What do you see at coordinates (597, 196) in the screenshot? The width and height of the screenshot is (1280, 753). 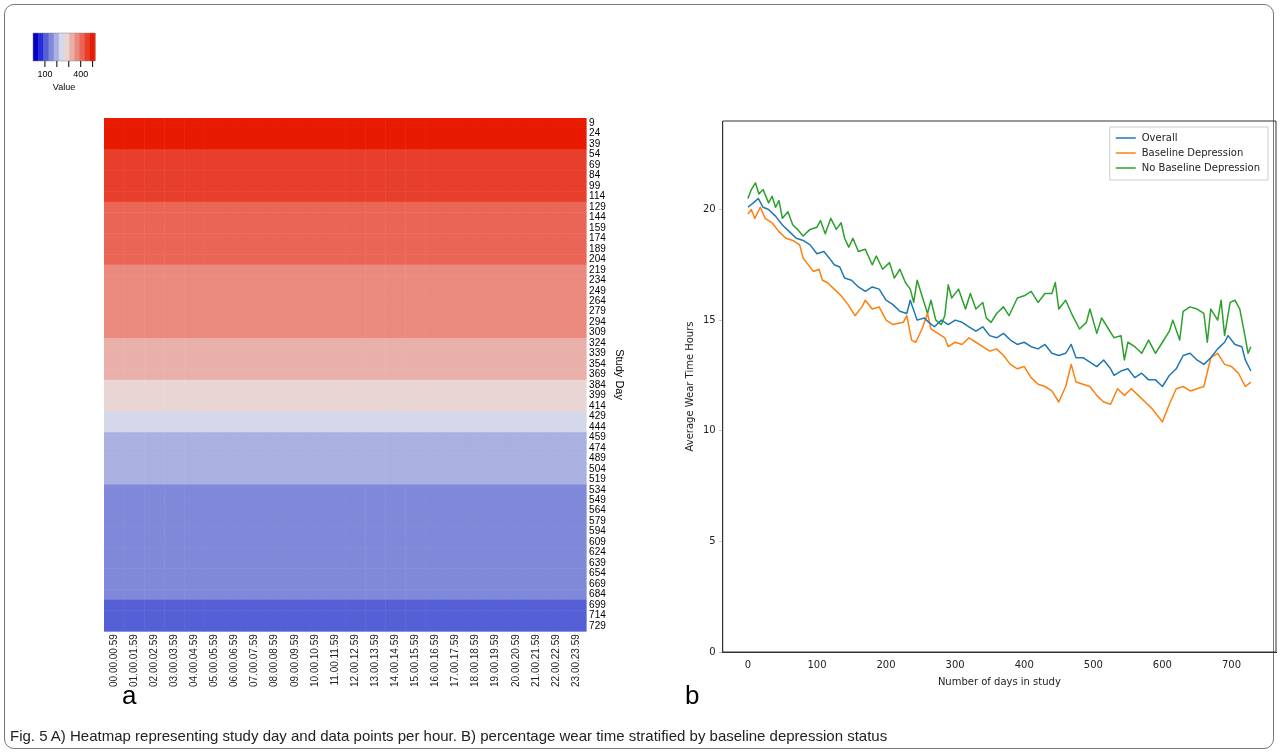 I see `y-tick-label: 114` at bounding box center [597, 196].